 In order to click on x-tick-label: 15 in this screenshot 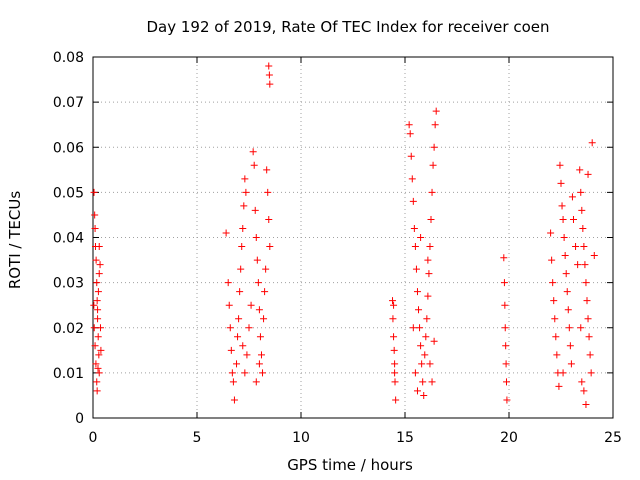, I will do `click(405, 438)`.